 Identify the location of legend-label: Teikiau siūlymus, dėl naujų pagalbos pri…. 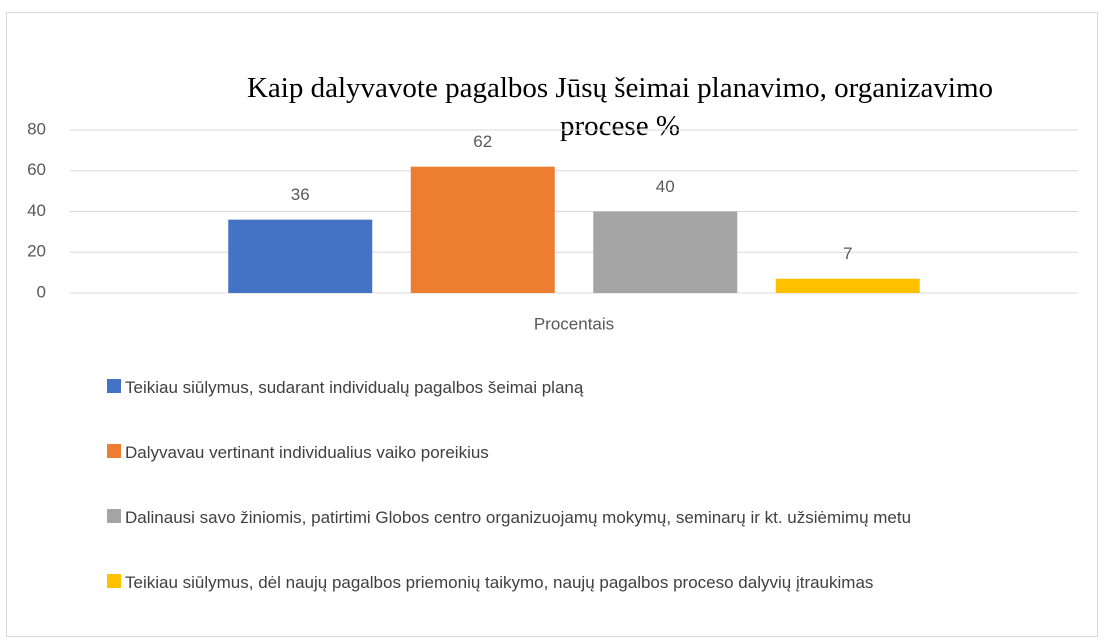
(499, 582).